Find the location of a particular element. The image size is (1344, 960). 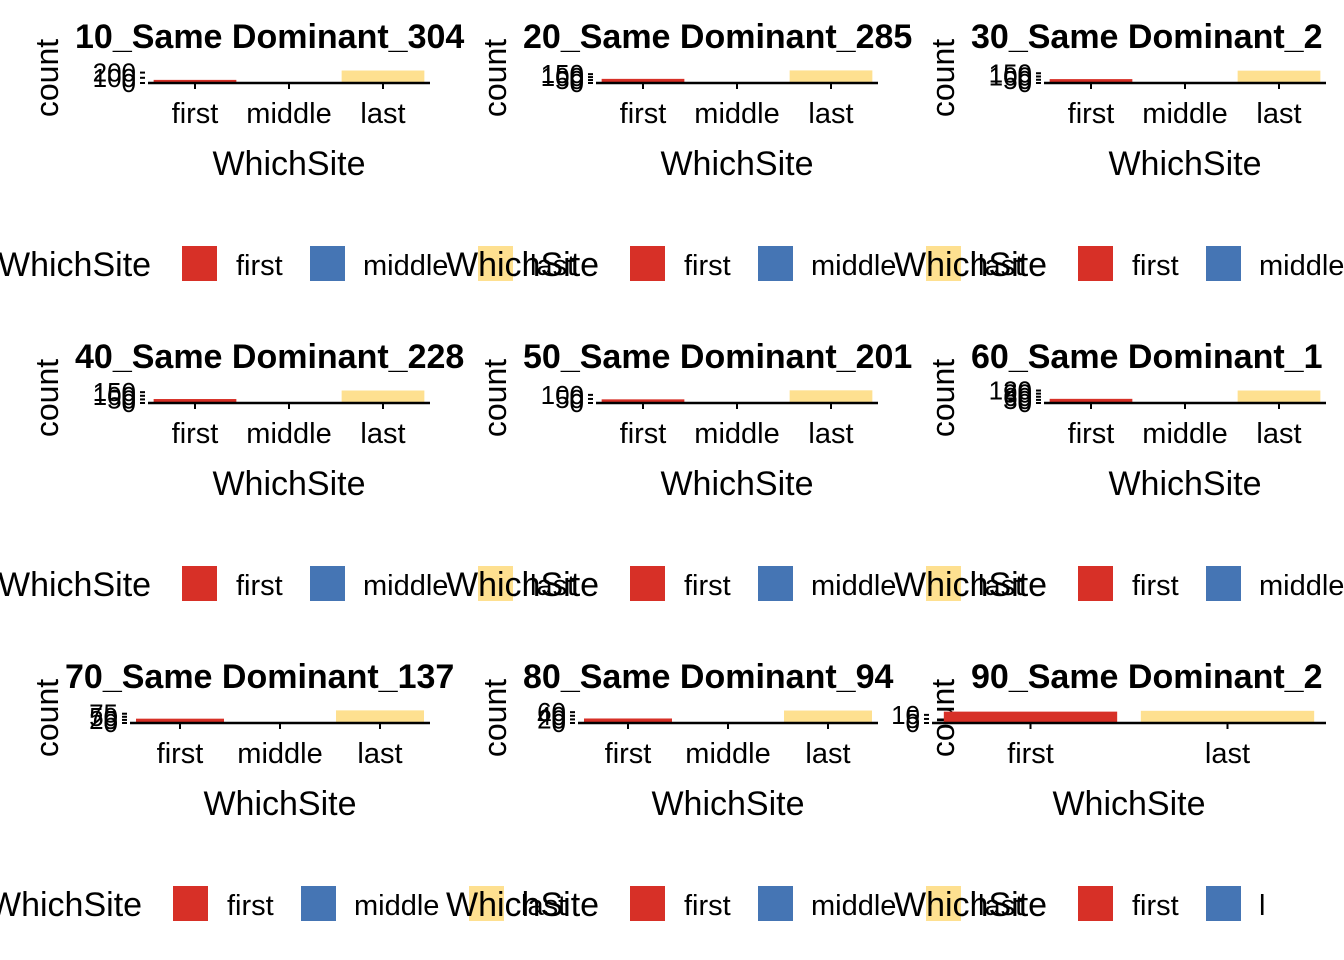

y-tick-label: 5 is located at coordinates (913, 719).